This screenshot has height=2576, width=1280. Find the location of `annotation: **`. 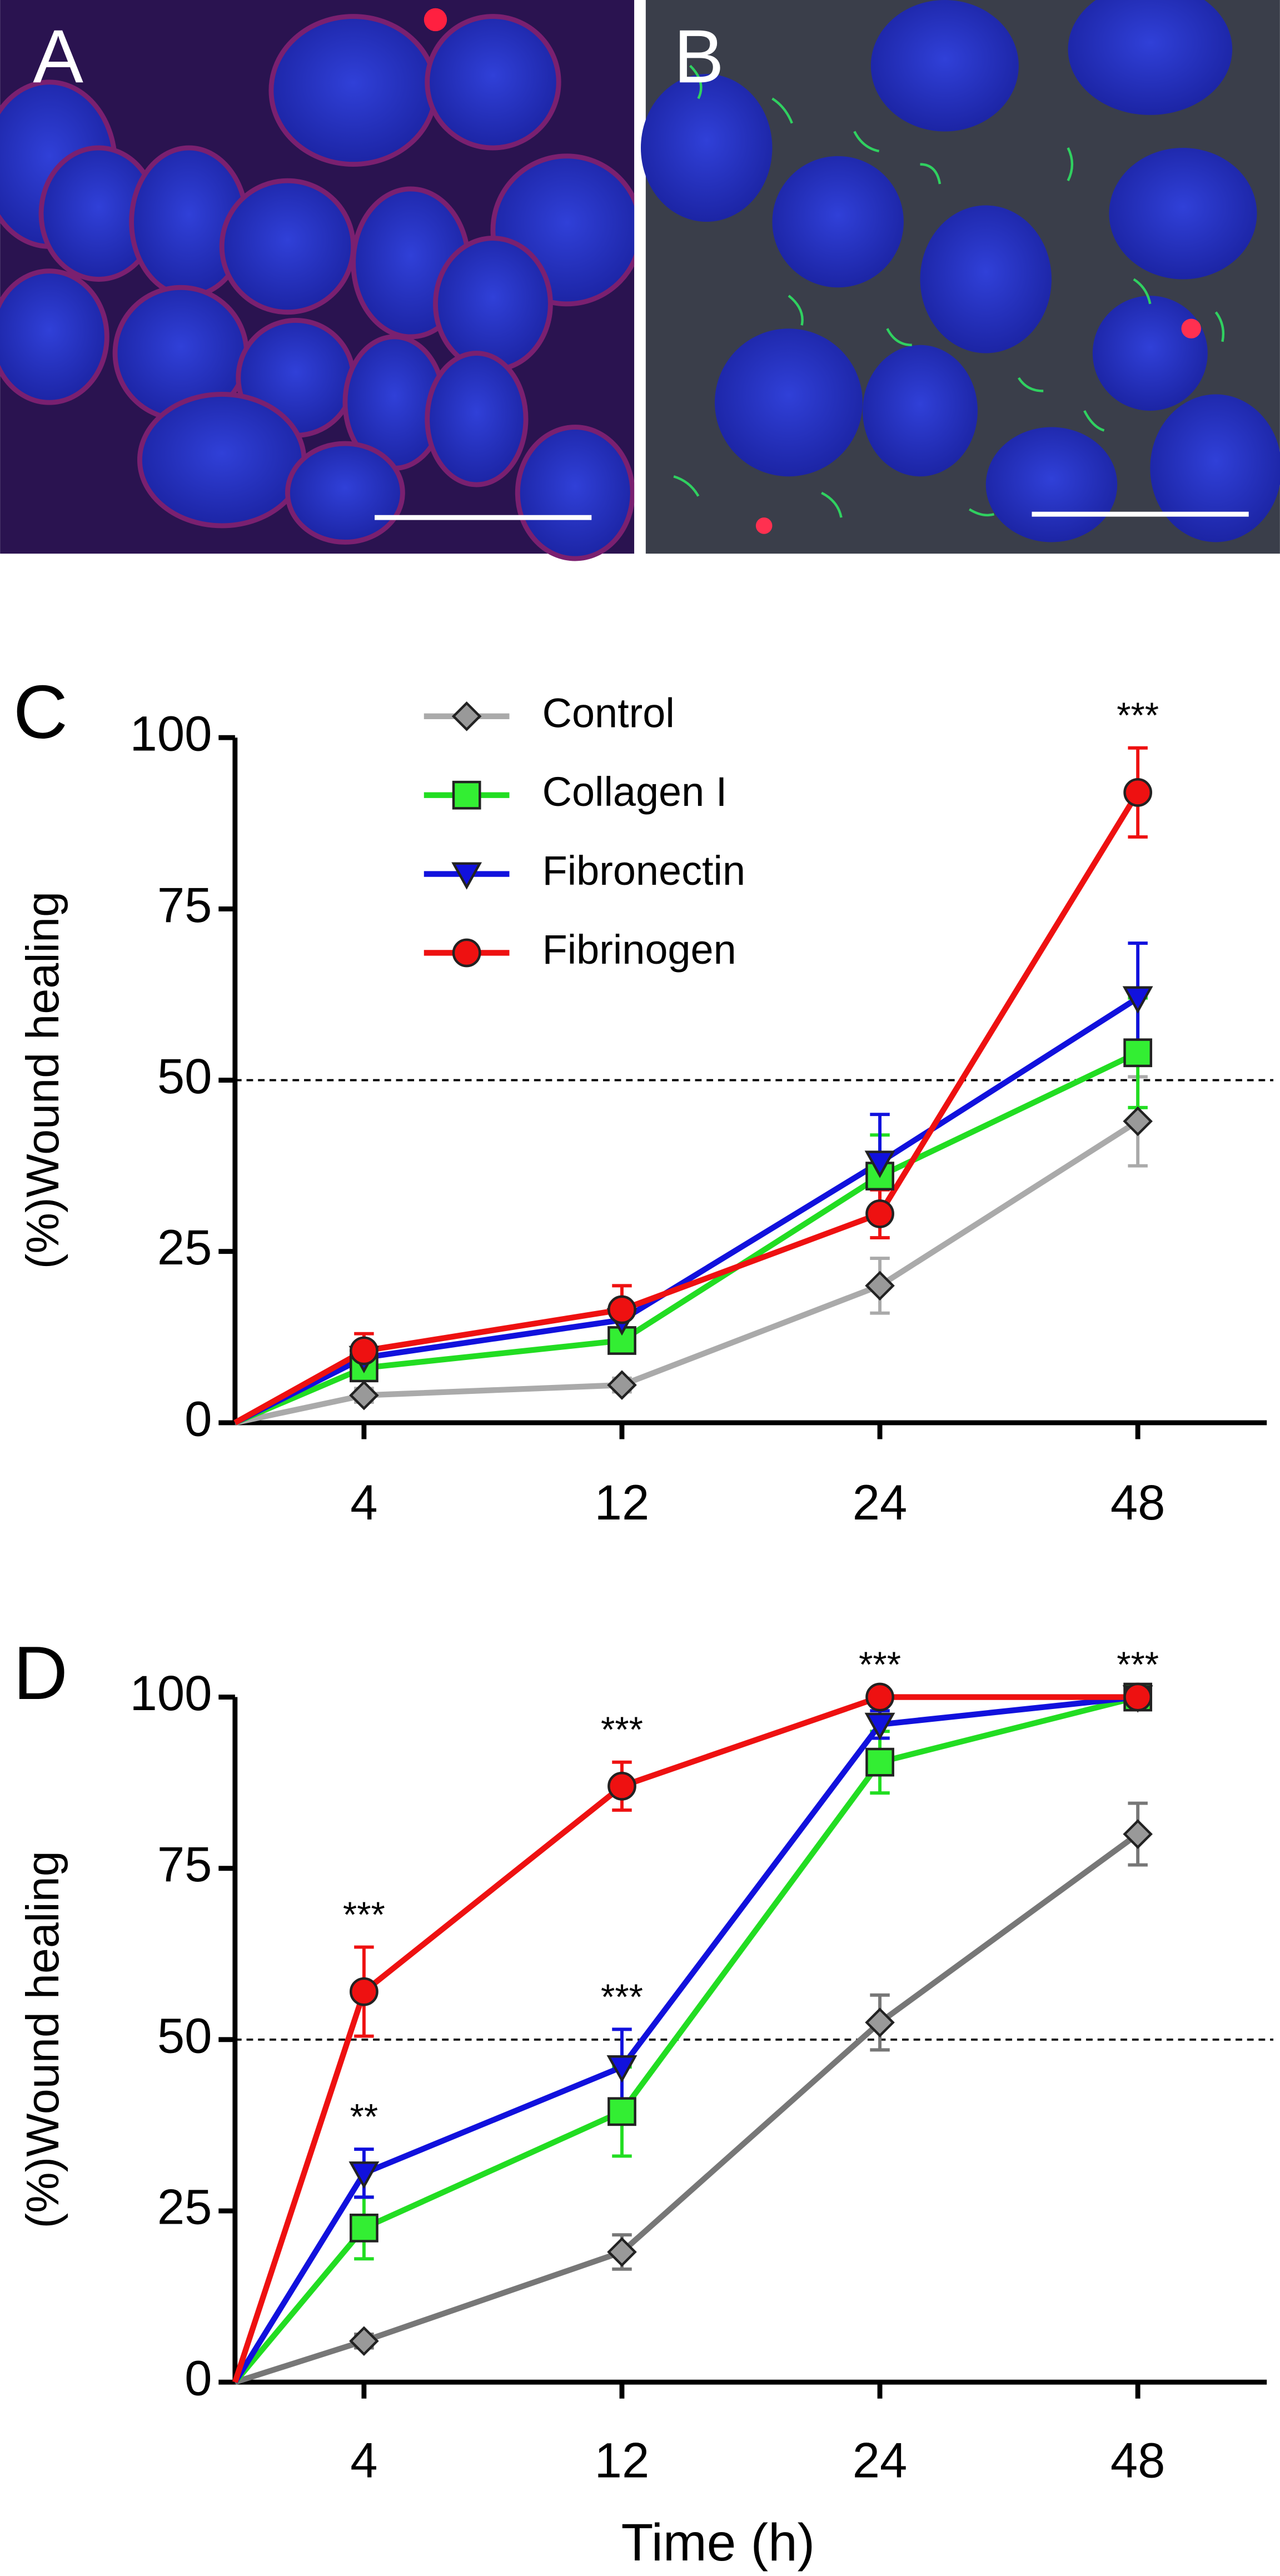

annotation: ** is located at coordinates (364, 2116).